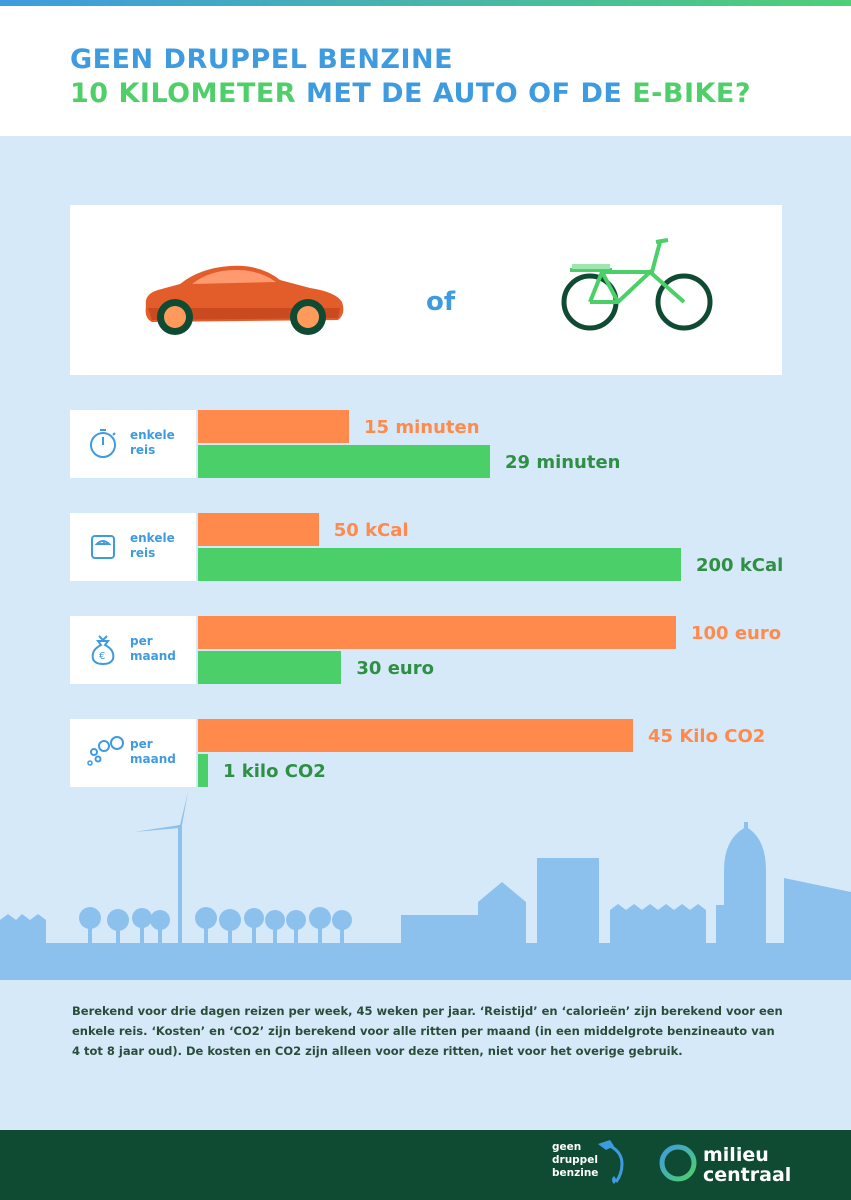 The width and height of the screenshot is (851, 1200). I want to click on or-label: of, so click(441, 302).